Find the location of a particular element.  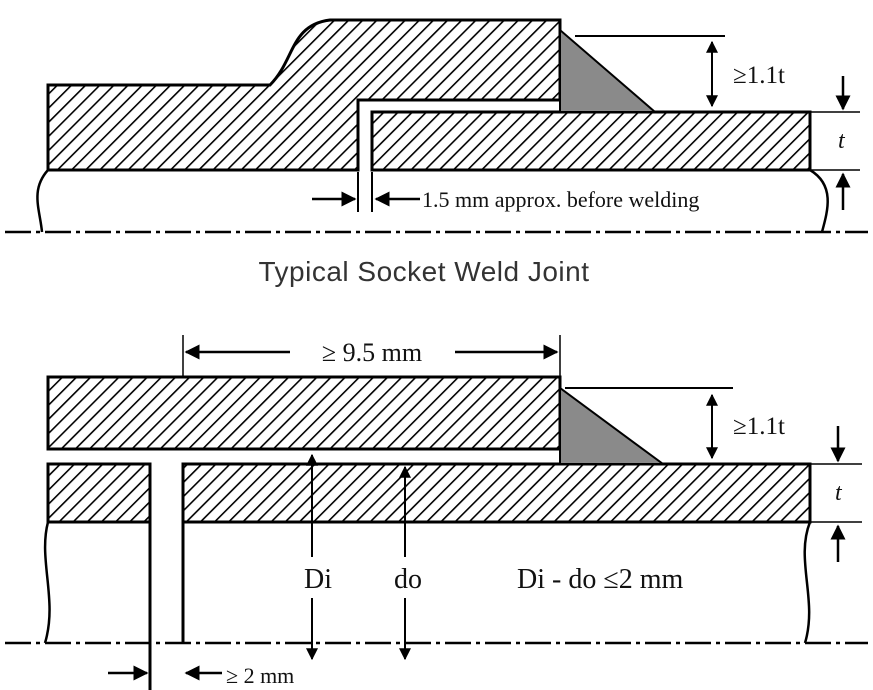

di-label: Di is located at coordinates (318, 579).